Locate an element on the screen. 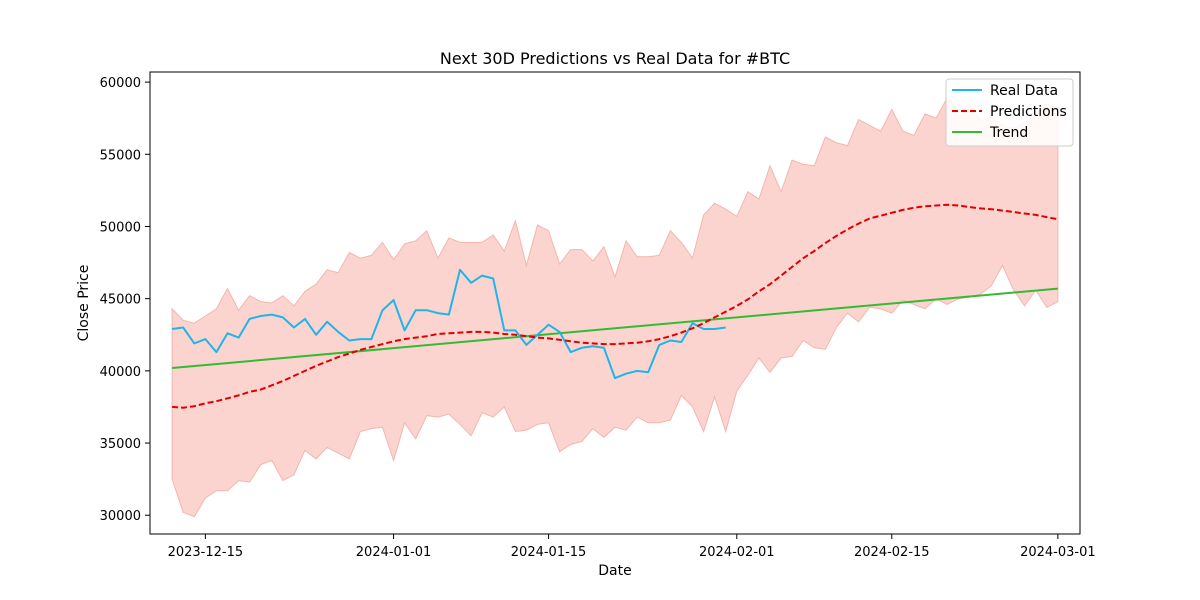 This screenshot has width=1200, height=600. legend-box is located at coordinates (1009, 112).